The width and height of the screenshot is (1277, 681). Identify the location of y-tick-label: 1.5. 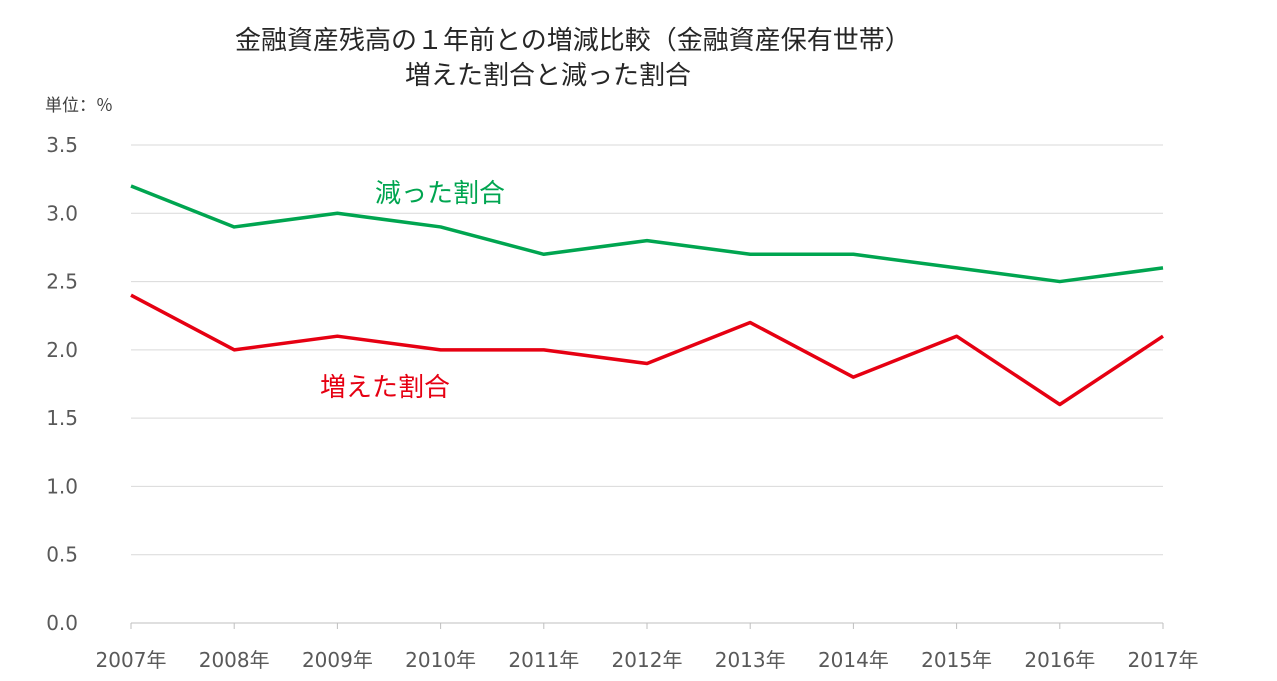
(62, 418).